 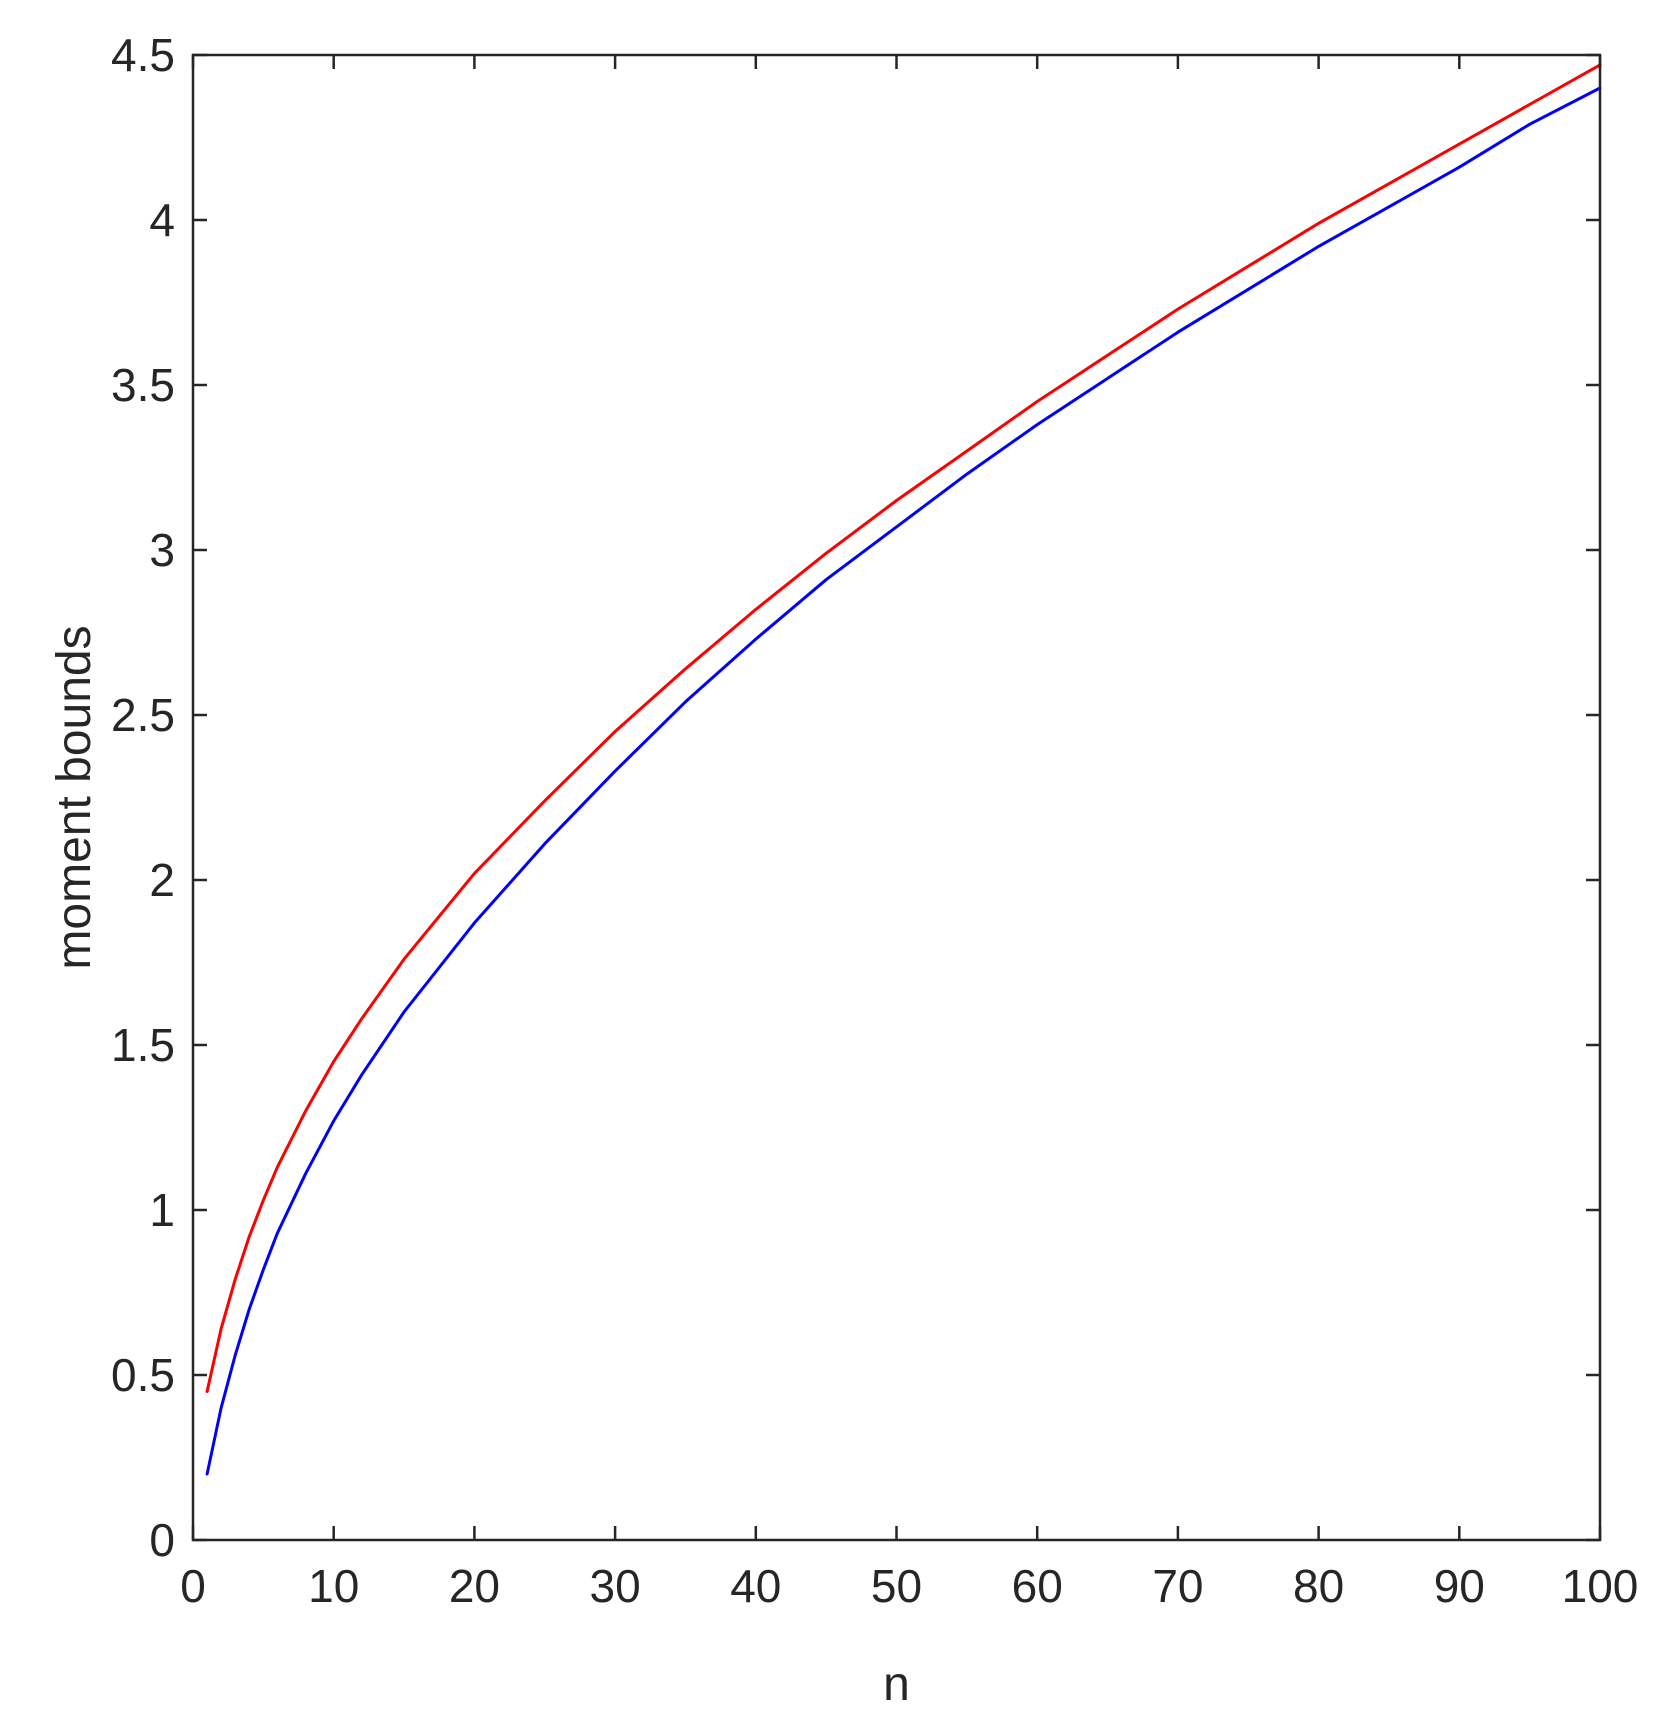 I want to click on y-tick-label: 0.5, so click(x=143, y=1375).